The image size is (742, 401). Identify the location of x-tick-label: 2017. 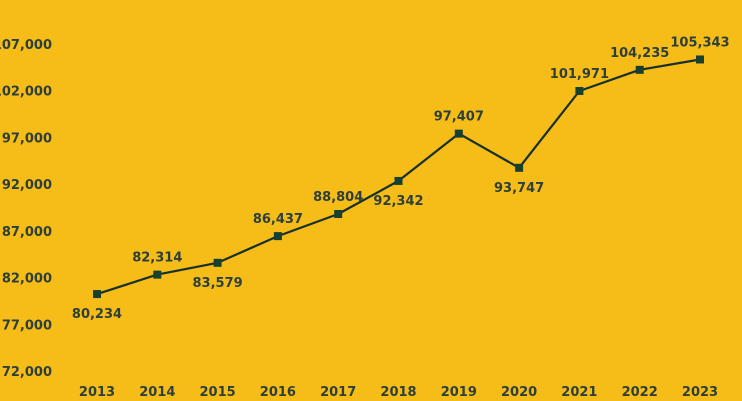
(338, 392).